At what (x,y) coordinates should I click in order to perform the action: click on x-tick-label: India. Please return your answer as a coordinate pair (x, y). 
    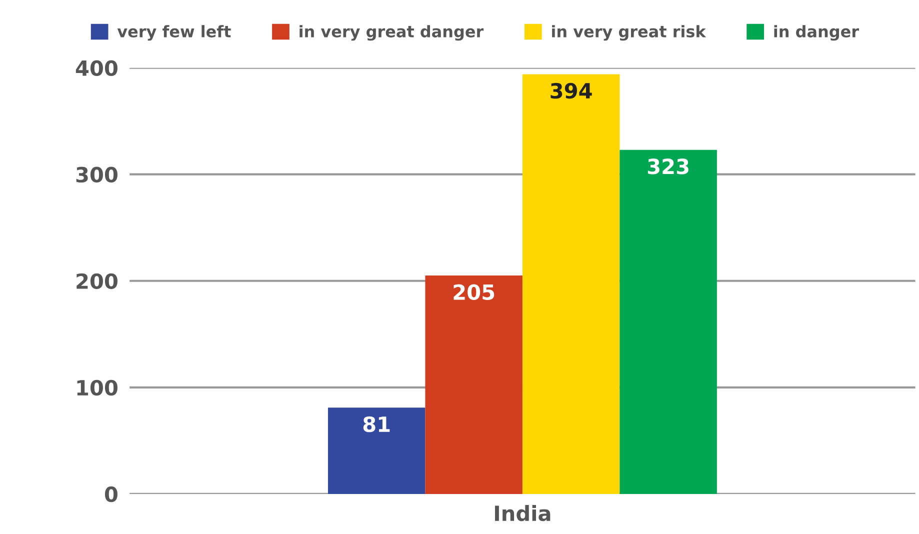
    Looking at the image, I should click on (522, 513).